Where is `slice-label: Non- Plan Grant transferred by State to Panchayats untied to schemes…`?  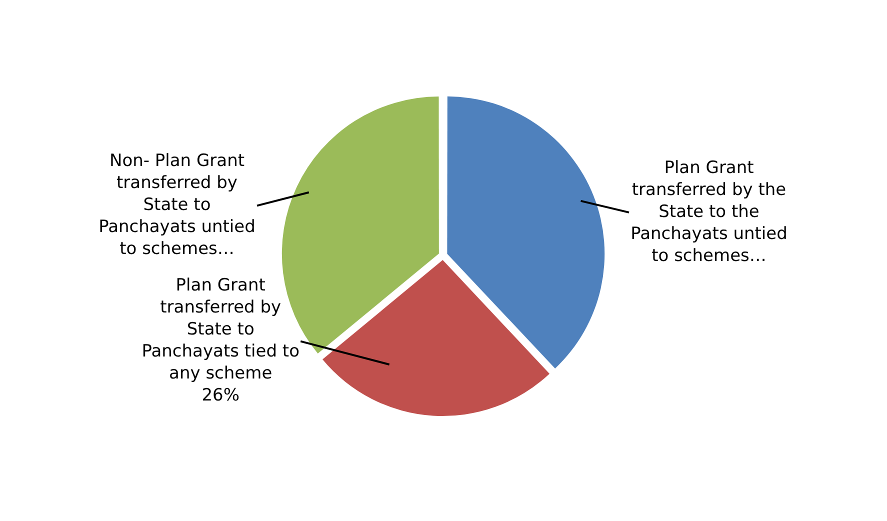 slice-label: Non- Plan Grant transferred by State to Panchayats untied to schemes… is located at coordinates (177, 205).